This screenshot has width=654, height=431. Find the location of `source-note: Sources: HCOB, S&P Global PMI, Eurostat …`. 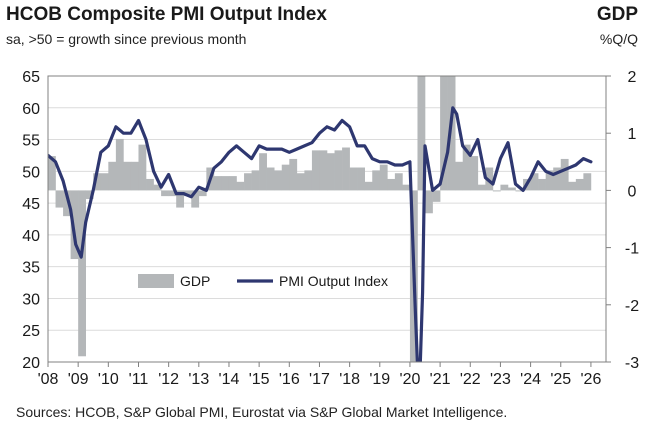

source-note: Sources: HCOB, S&P Global PMI, Eurostat … is located at coordinates (262, 412).